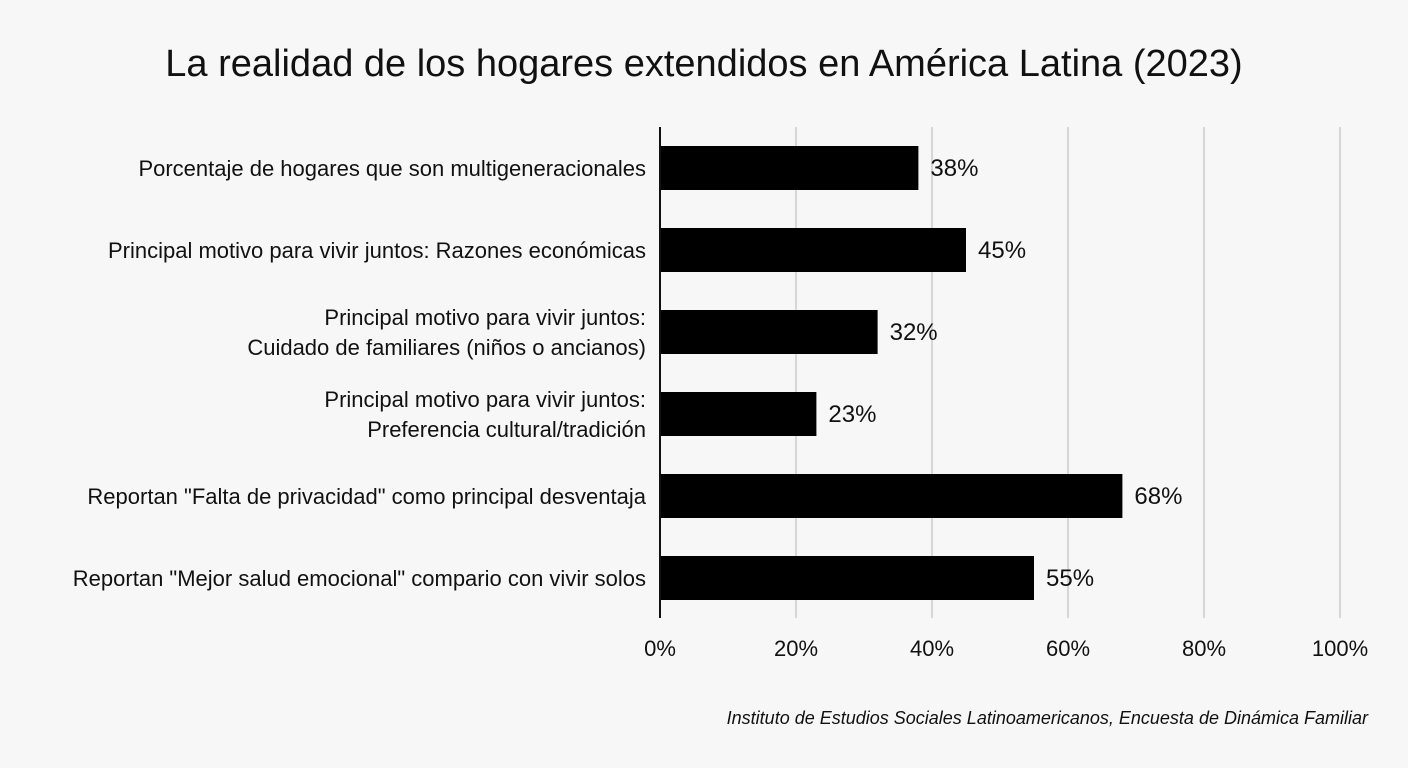 This screenshot has width=1408, height=768. Describe the element at coordinates (796, 648) in the screenshot. I see `x-tick-label: 20%` at that location.